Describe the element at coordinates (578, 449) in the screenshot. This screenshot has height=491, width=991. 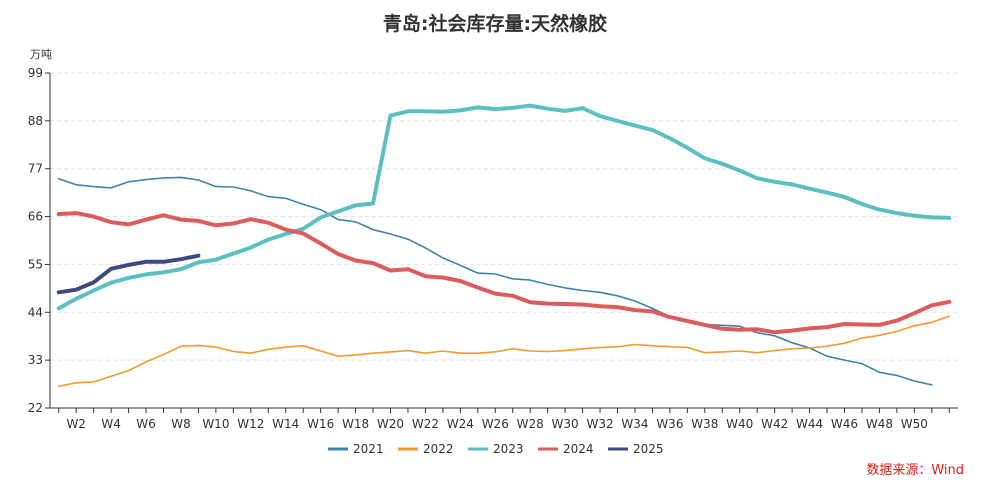
I see `legend-label: 2024` at that location.